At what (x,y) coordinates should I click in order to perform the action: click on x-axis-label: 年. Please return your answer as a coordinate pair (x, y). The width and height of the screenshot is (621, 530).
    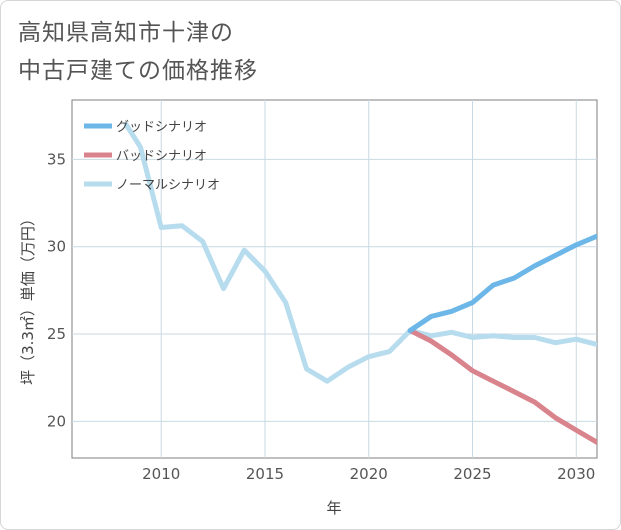
    Looking at the image, I should click on (333, 508).